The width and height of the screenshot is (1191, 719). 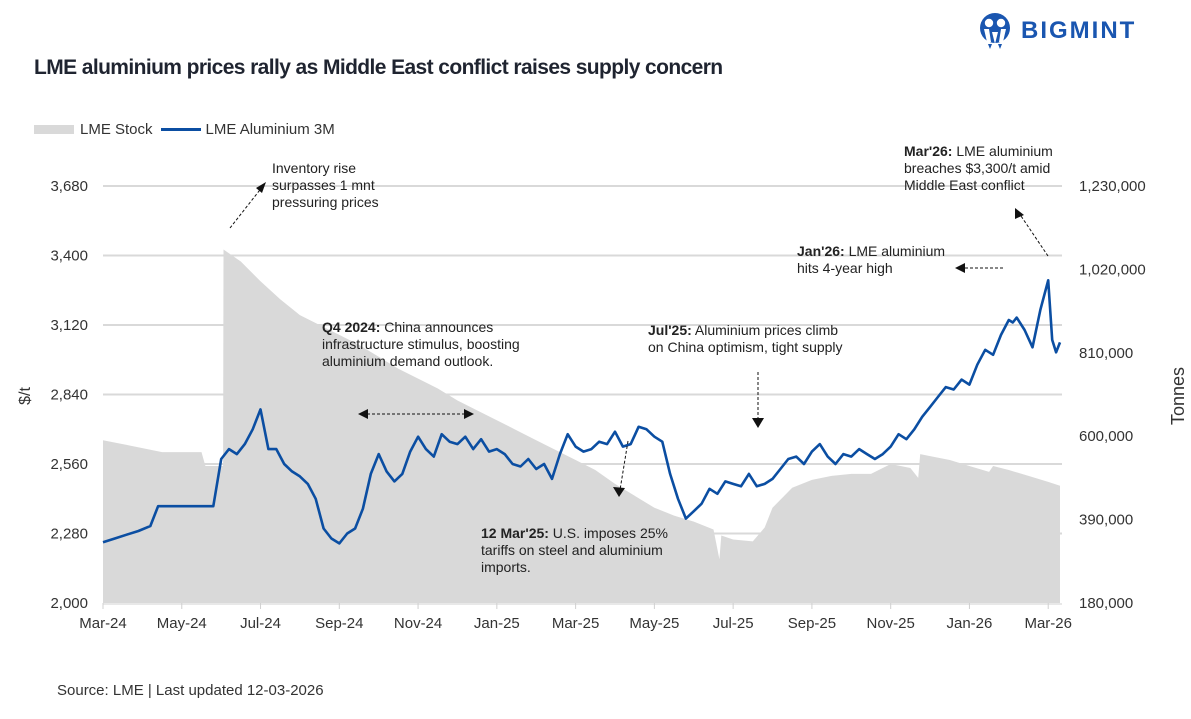 I want to click on x-tick-label: Nov-24, so click(x=418, y=623).